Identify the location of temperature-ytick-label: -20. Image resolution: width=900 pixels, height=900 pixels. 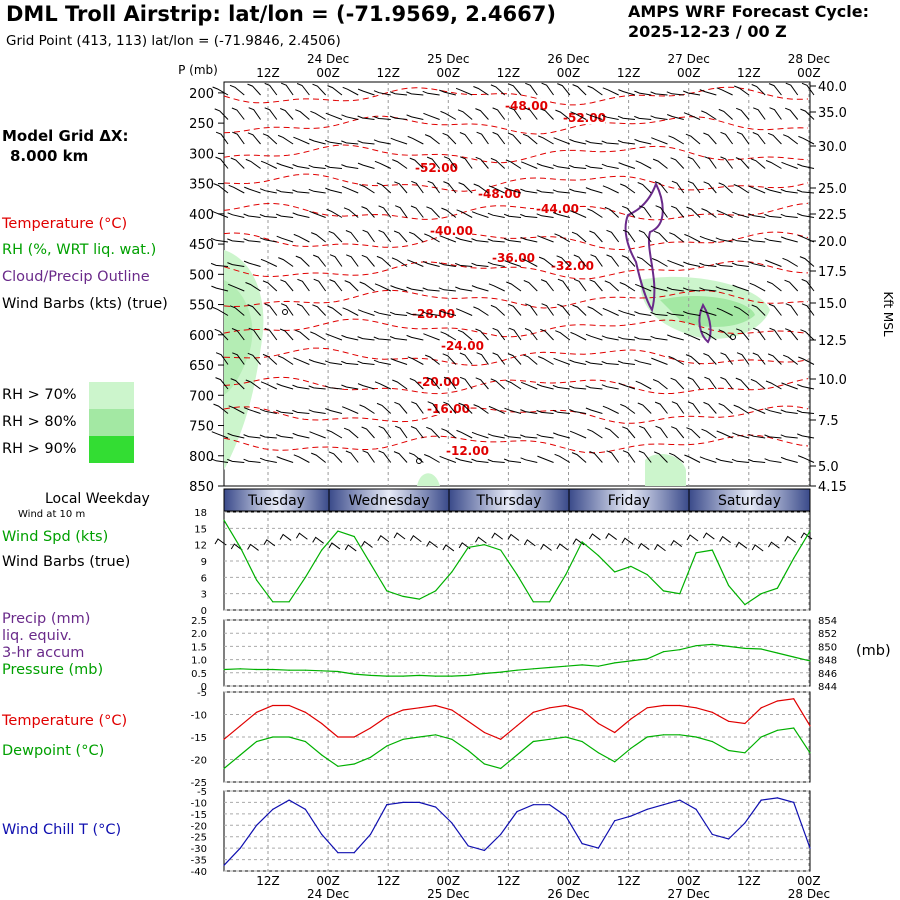
(199, 761).